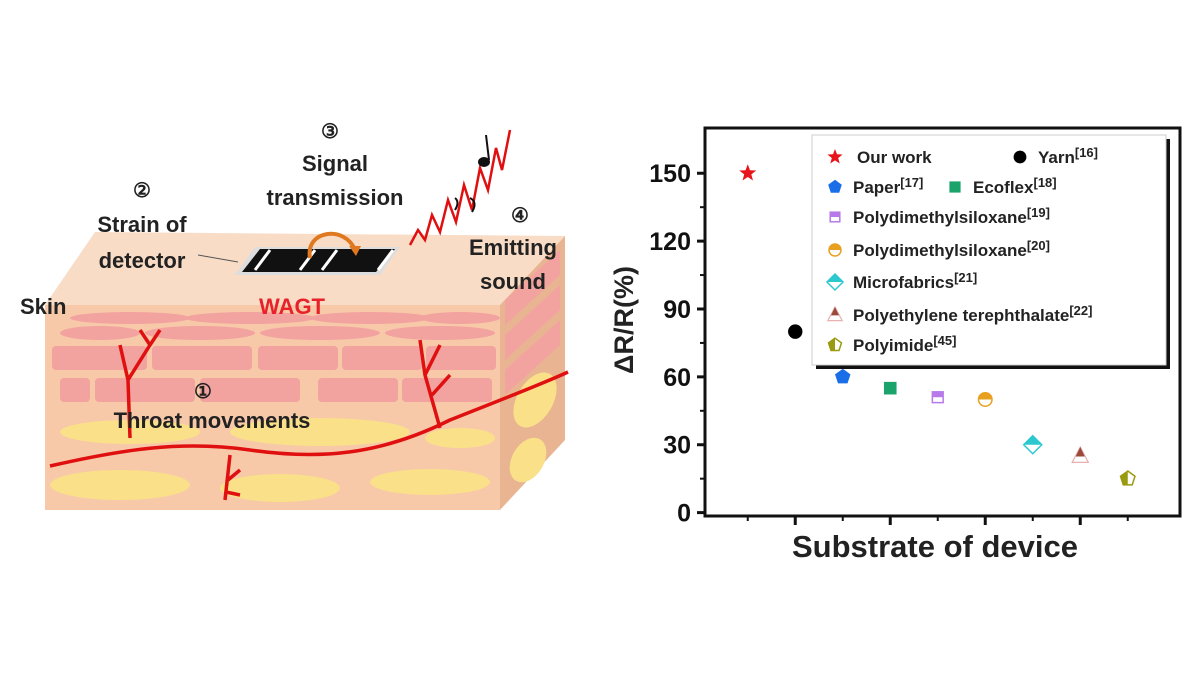 The image size is (1200, 675). I want to click on legend-name: Polyimide, so click(893, 345).